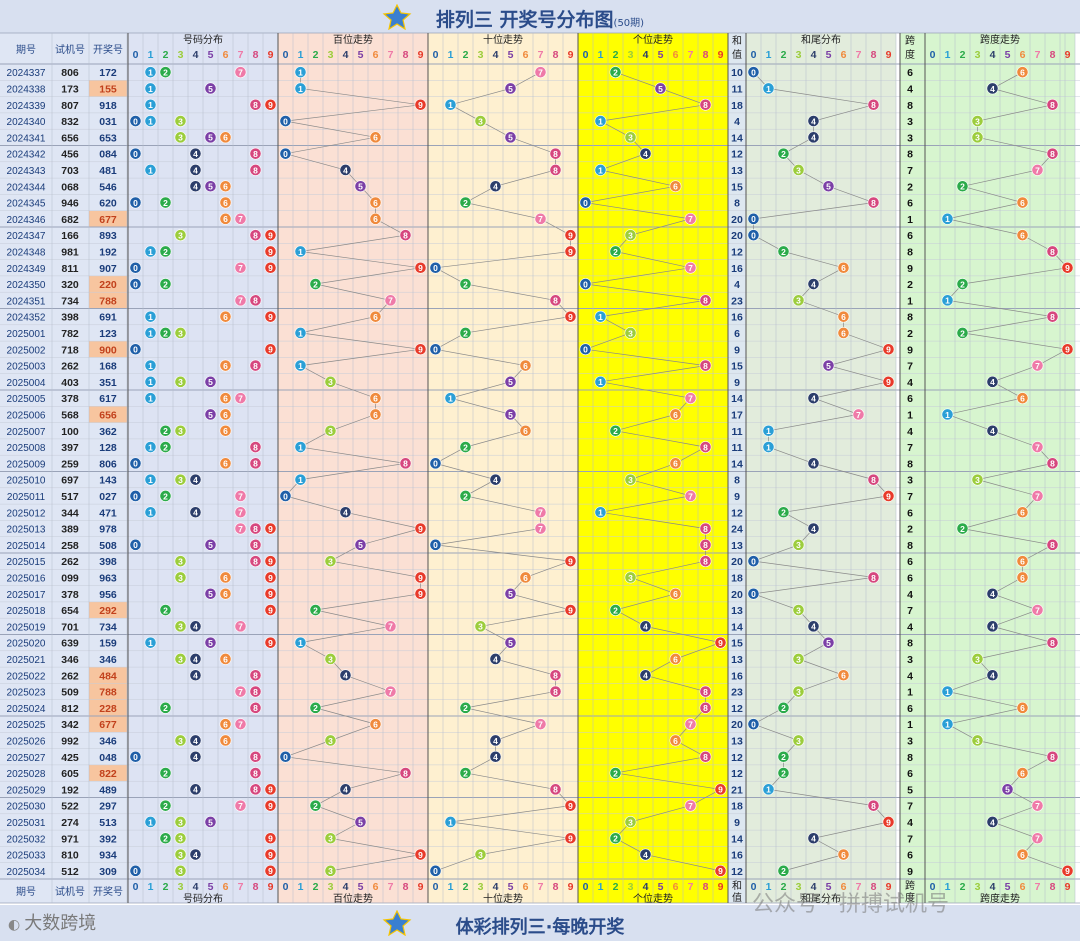 Image resolution: width=1080 pixels, height=941 pixels. What do you see at coordinates (241, 887) in the screenshot?
I see `footer-header-digit: 7` at bounding box center [241, 887].